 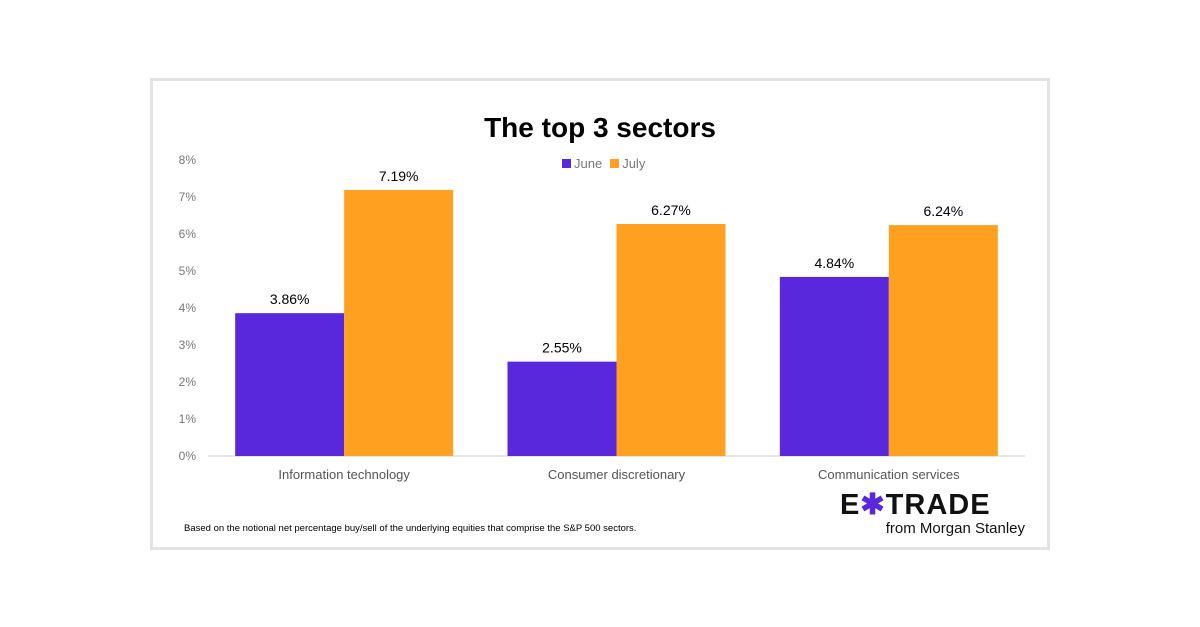 What do you see at coordinates (188, 308) in the screenshot?
I see `y-tick-label: 4%` at bounding box center [188, 308].